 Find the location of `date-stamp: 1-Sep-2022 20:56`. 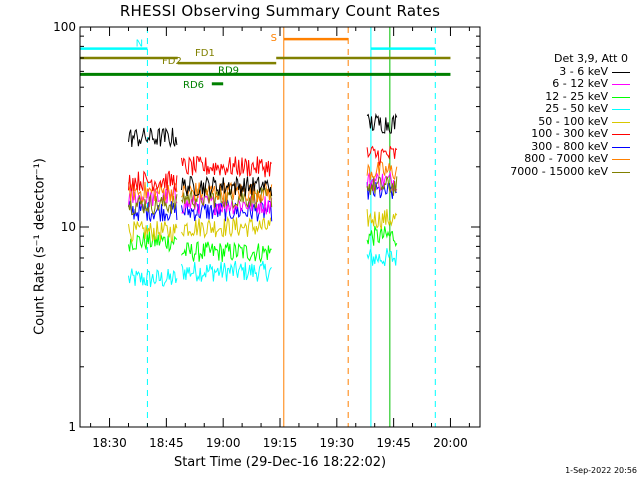

date-stamp: 1-Sep-2022 20:56 is located at coordinates (601, 470).